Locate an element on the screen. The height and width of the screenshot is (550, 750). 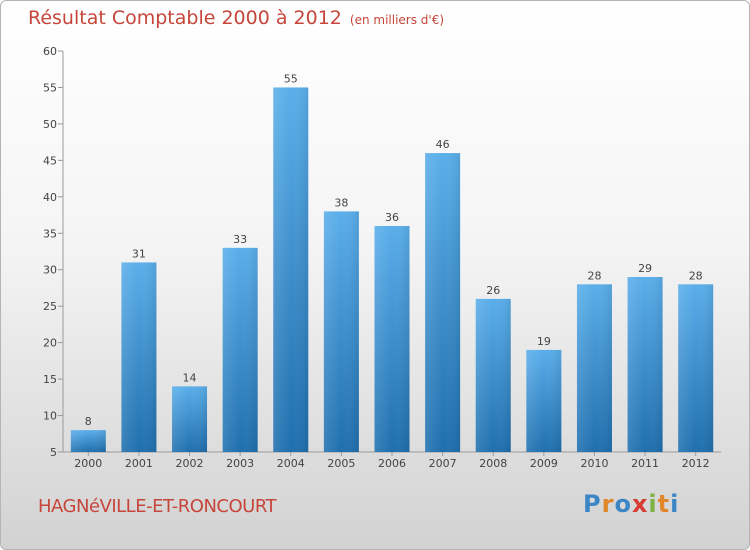
title-text: Résultat Comptable 2000 à 2012 is located at coordinates (185, 18).